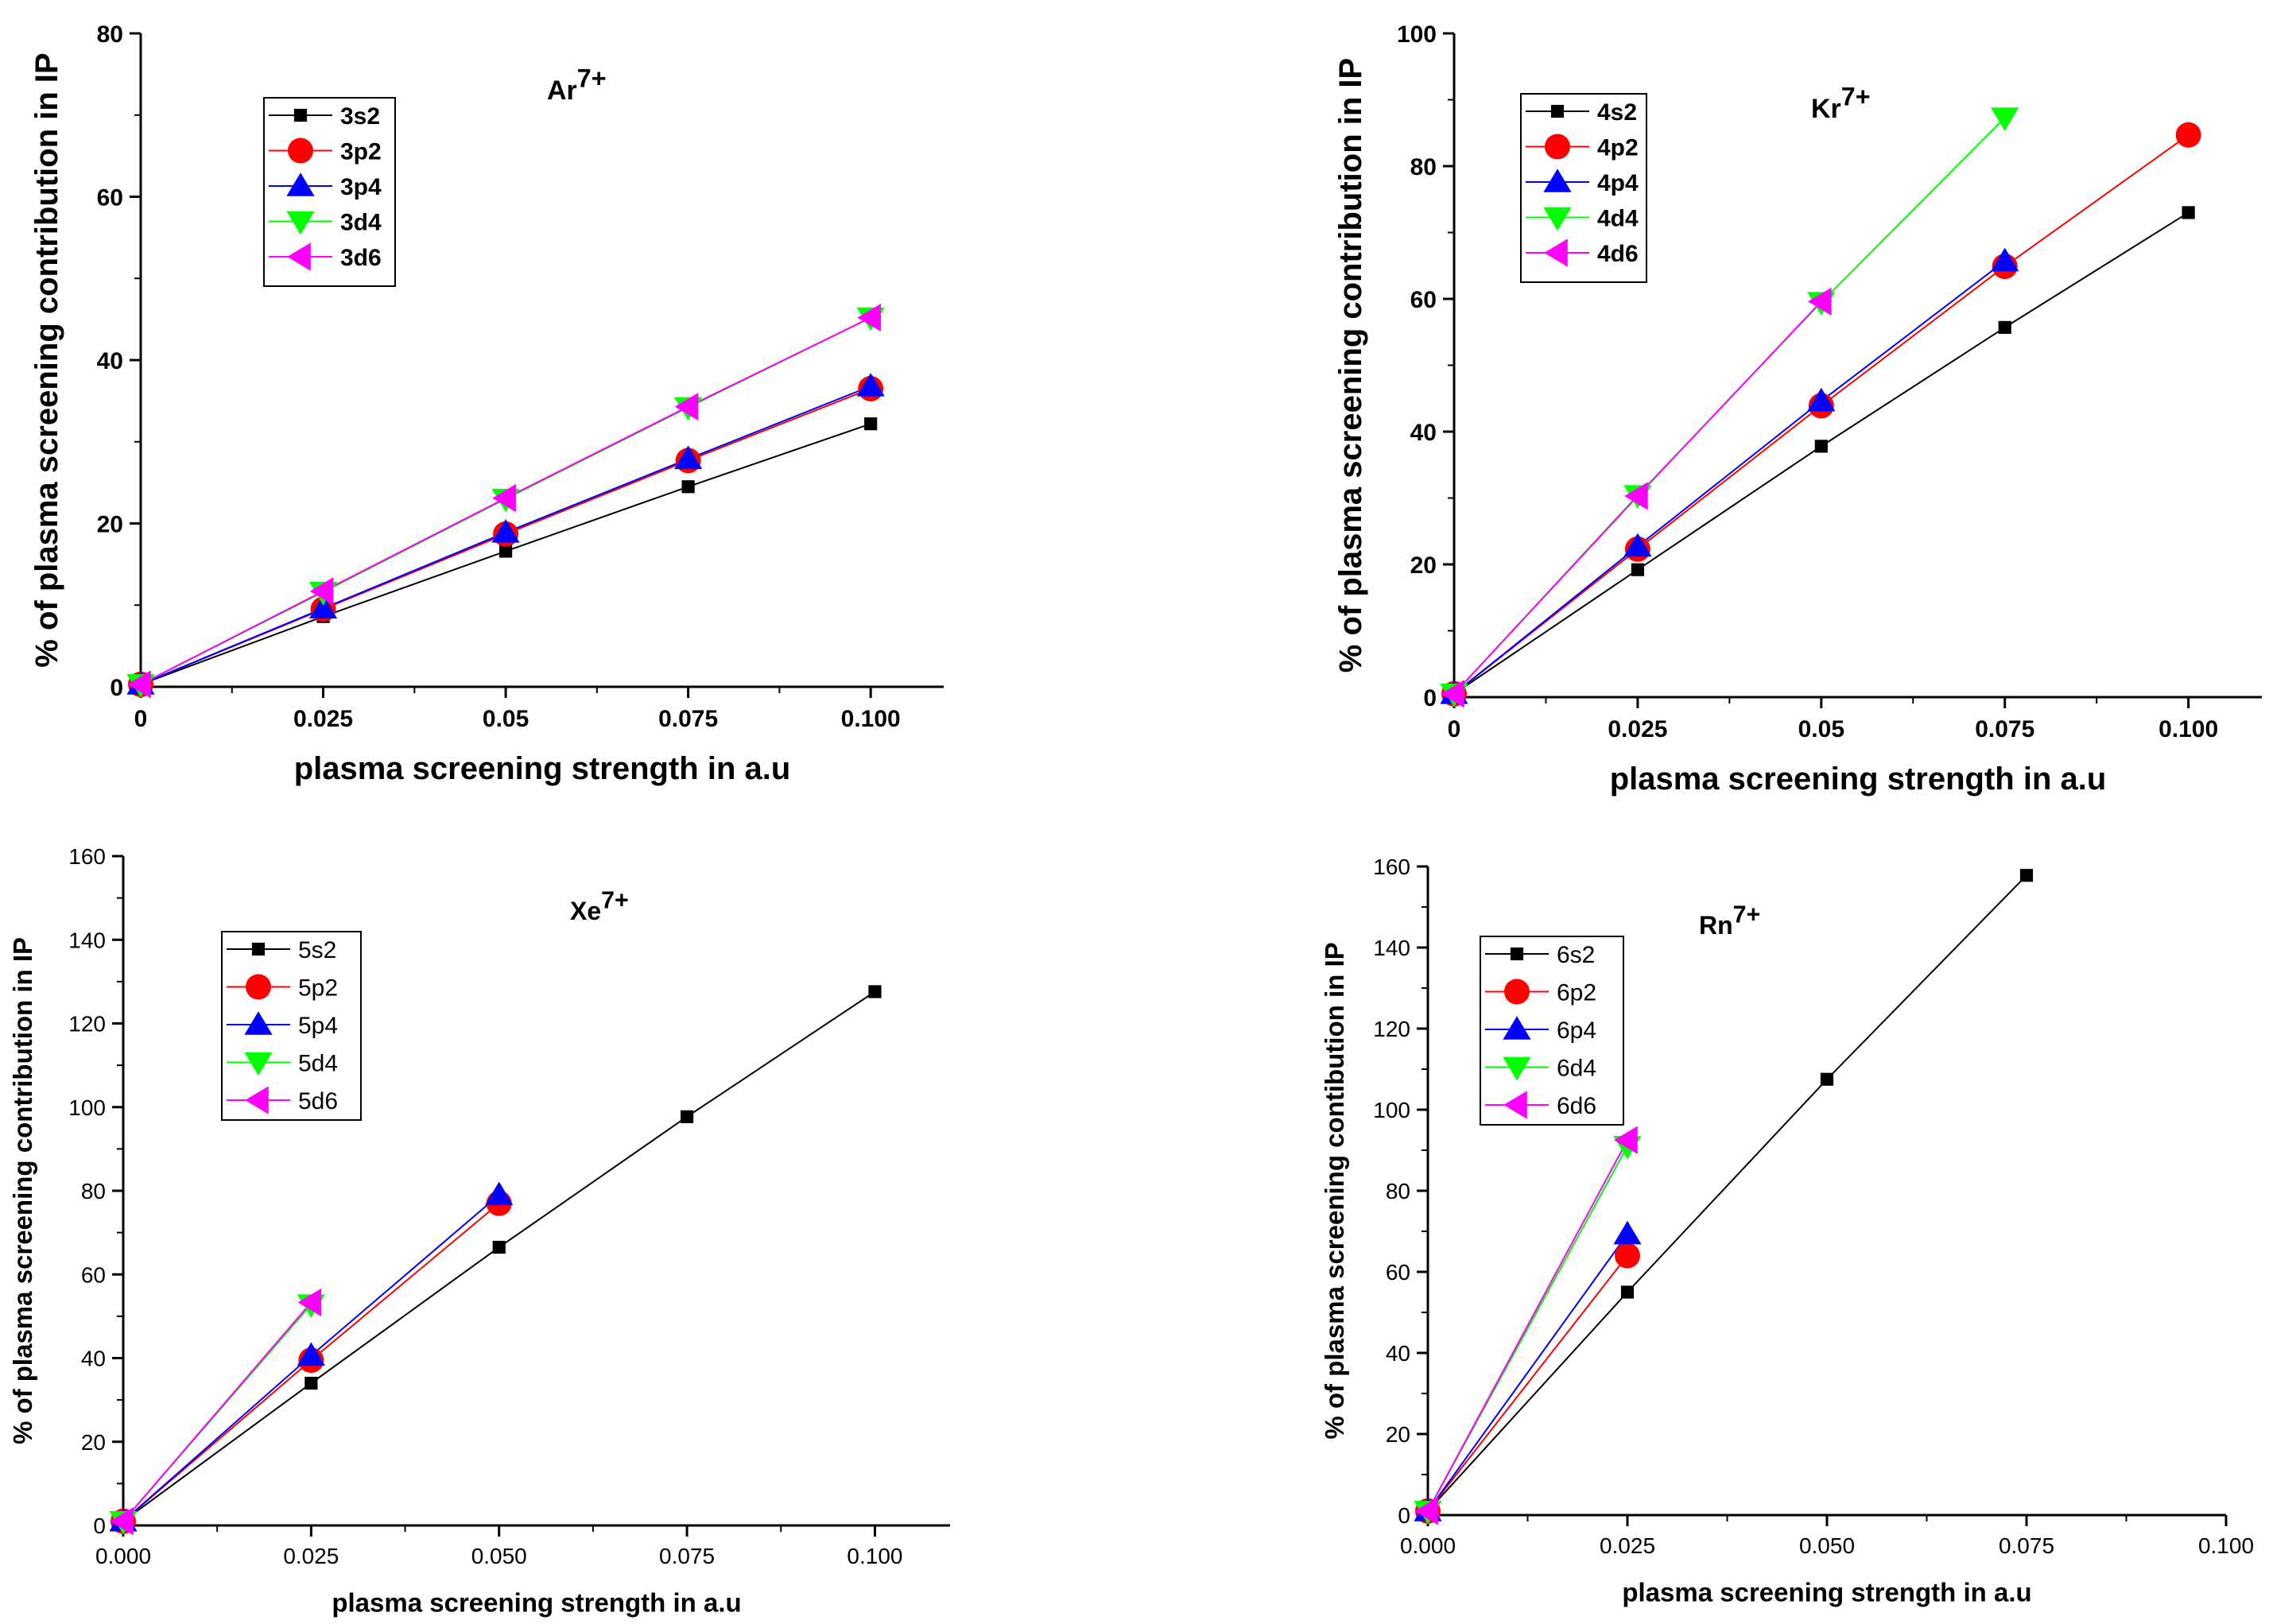 Image resolution: width=2269 pixels, height=1624 pixels. What do you see at coordinates (318, 1026) in the screenshot?
I see `legend-label-5p4: 5p4` at bounding box center [318, 1026].